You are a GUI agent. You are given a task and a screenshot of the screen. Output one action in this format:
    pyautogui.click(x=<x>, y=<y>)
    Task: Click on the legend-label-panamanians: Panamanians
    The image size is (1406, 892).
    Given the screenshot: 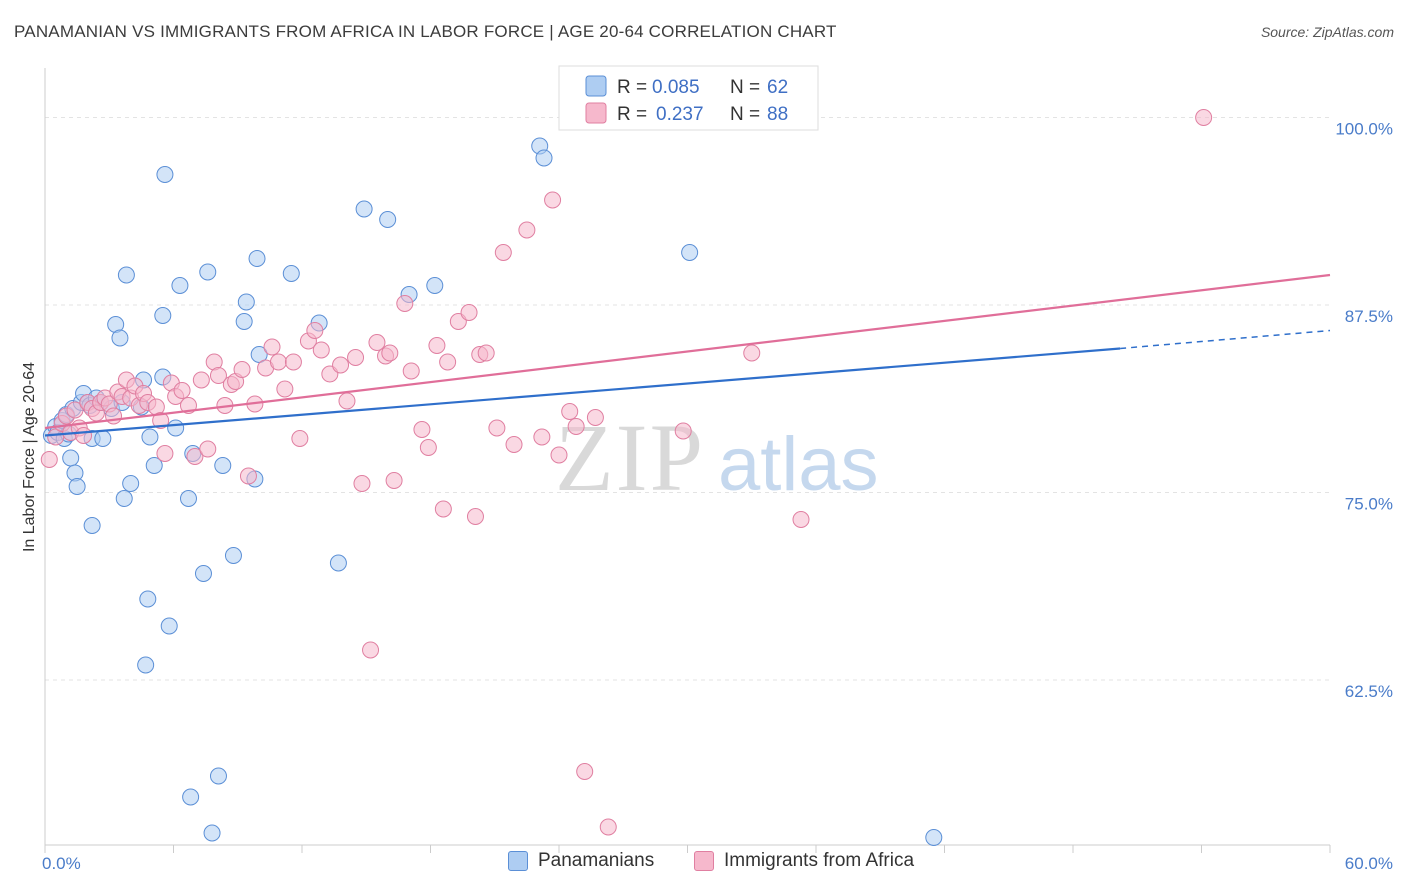 What is the action you would take?
    pyautogui.click(x=596, y=860)
    